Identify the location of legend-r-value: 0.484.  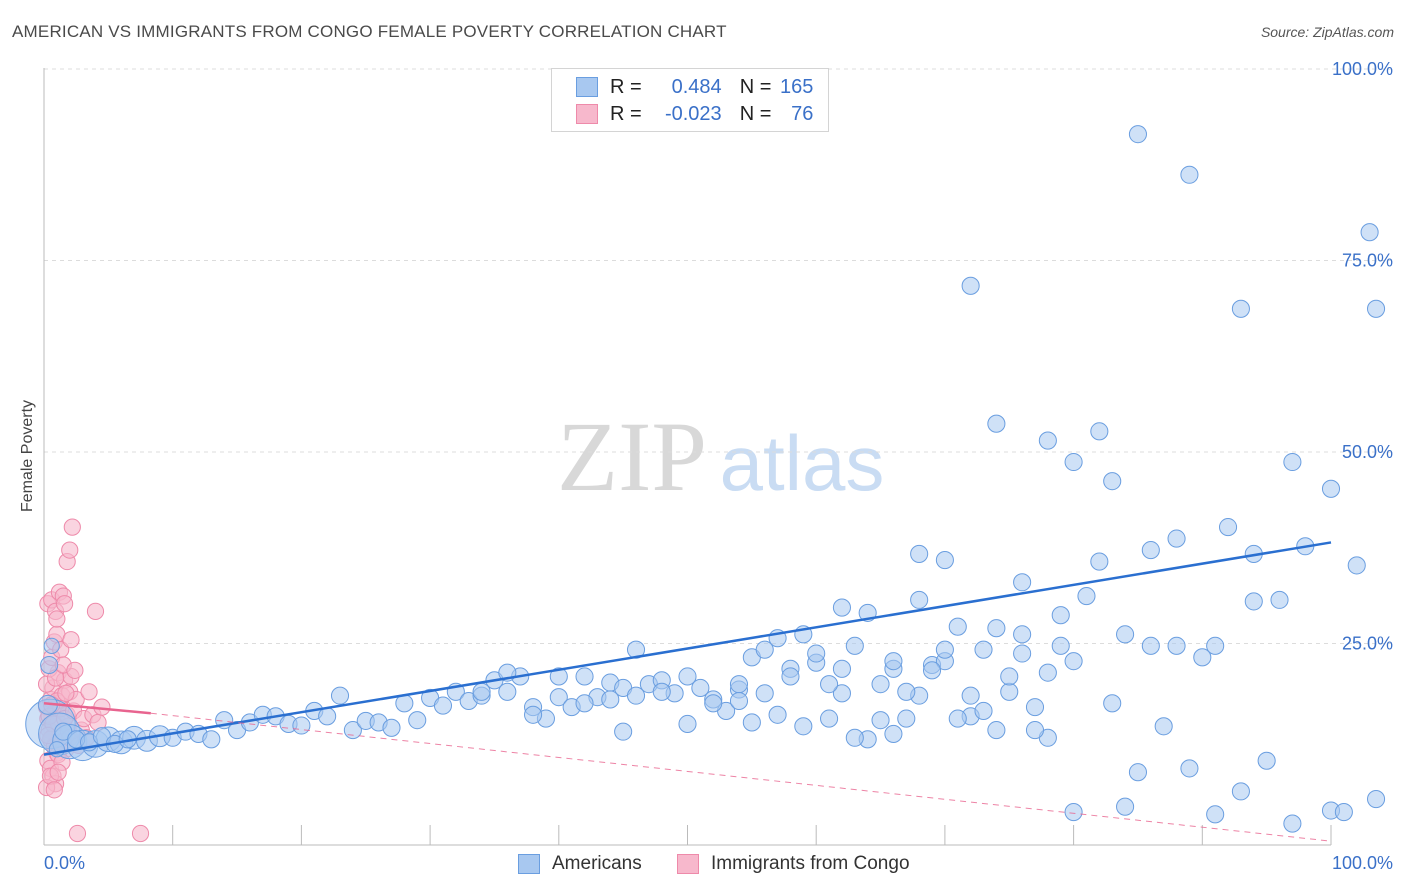
(696, 86).